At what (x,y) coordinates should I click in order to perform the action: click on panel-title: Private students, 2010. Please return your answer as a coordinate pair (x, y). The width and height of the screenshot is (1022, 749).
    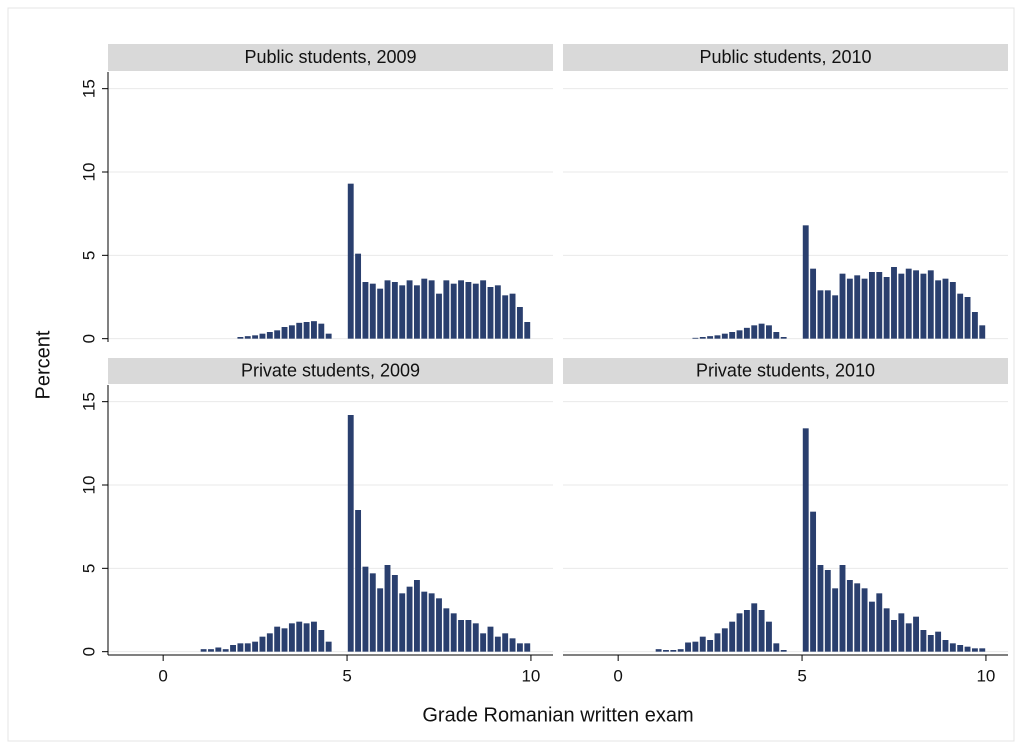
    Looking at the image, I should click on (785, 370).